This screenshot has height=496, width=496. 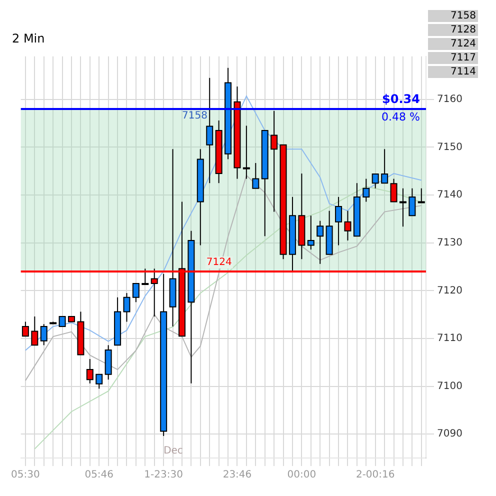 I want to click on y-tick-label: 7150, so click(x=449, y=147).